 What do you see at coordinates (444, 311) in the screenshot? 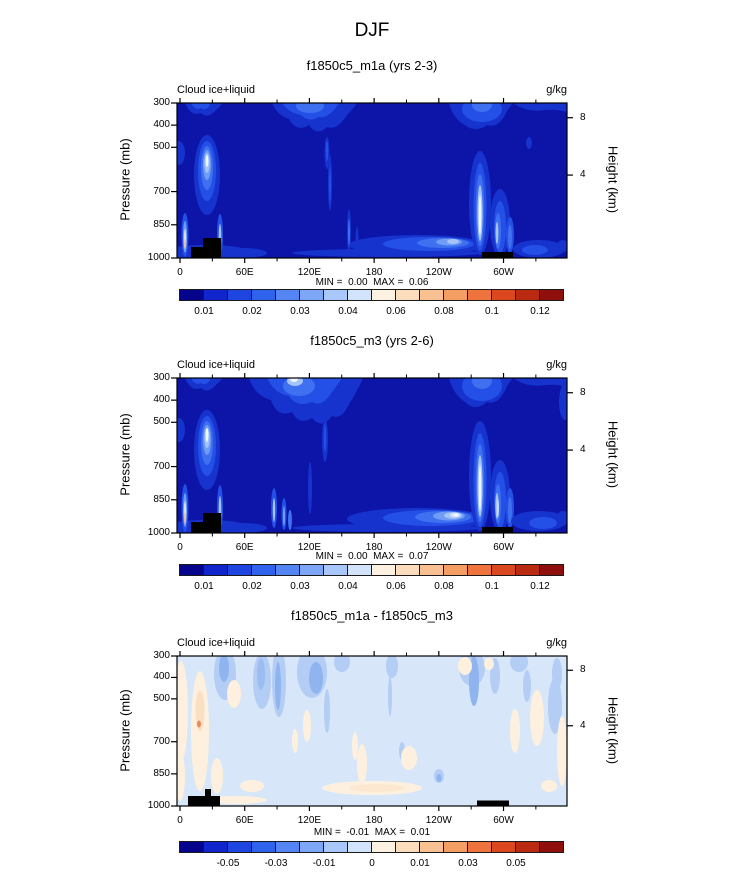
I see `colorbar-label: 0.08` at bounding box center [444, 311].